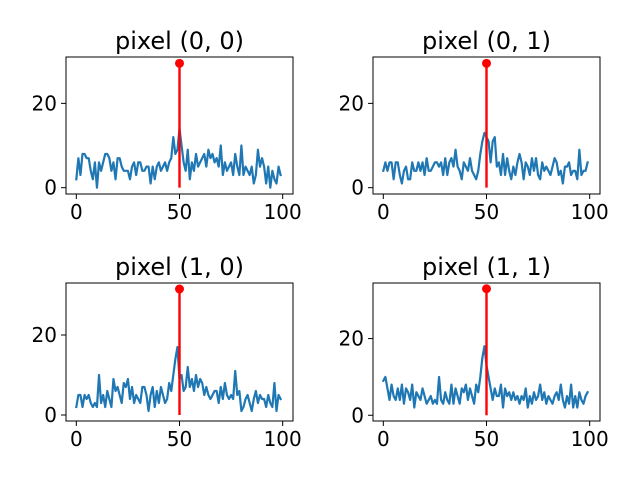 Image resolution: width=640 pixels, height=480 pixels. I want to click on subplot-title: pixel (1, 1), so click(486, 267).